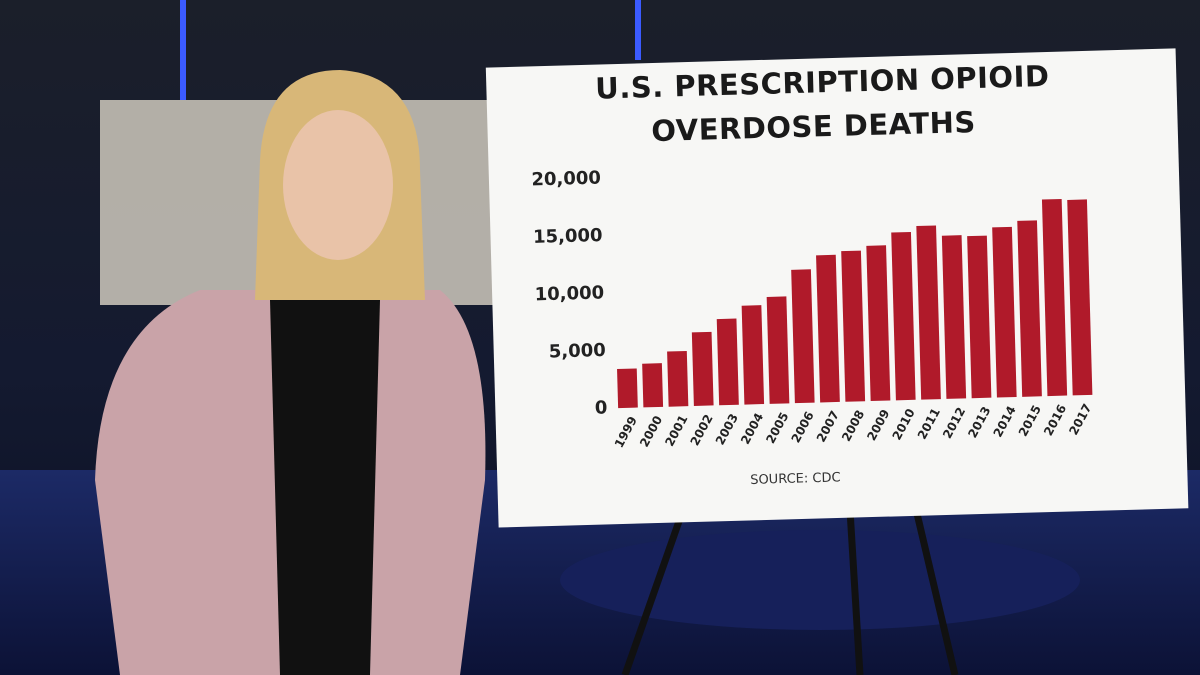 The image size is (1200, 675). Describe the element at coordinates (569, 293) in the screenshot. I see `y-tick-label: 10,000` at that location.